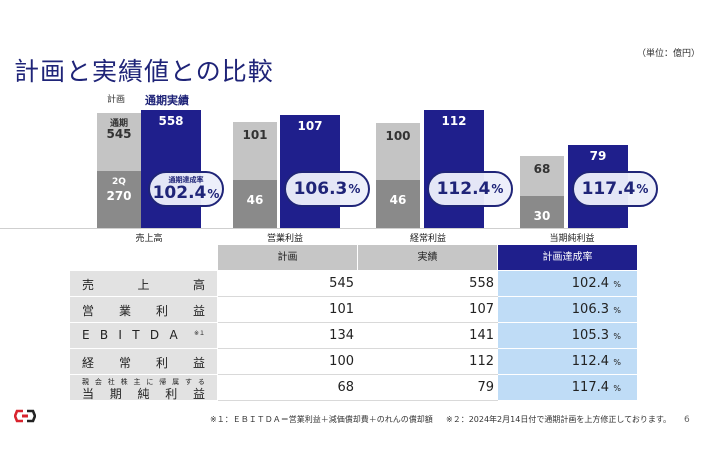 This screenshot has height=474, width=710. I want to click on rate-cell: 105.3%, so click(567, 335).